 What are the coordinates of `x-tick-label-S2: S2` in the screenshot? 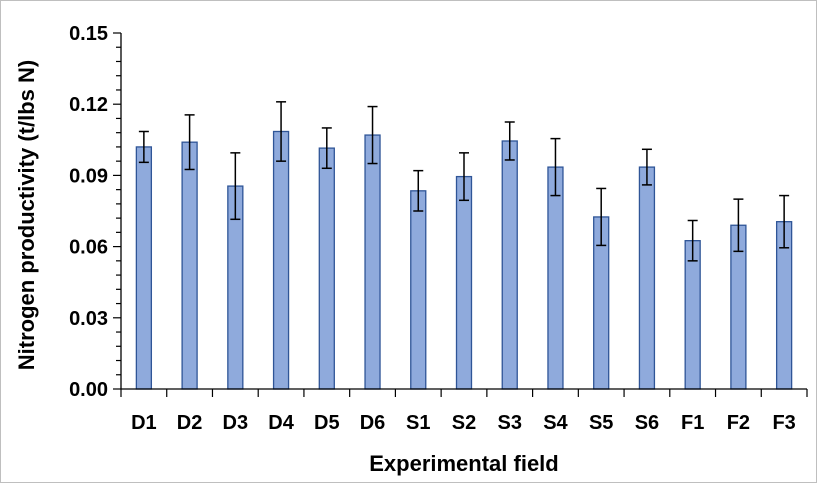 It's located at (464, 423).